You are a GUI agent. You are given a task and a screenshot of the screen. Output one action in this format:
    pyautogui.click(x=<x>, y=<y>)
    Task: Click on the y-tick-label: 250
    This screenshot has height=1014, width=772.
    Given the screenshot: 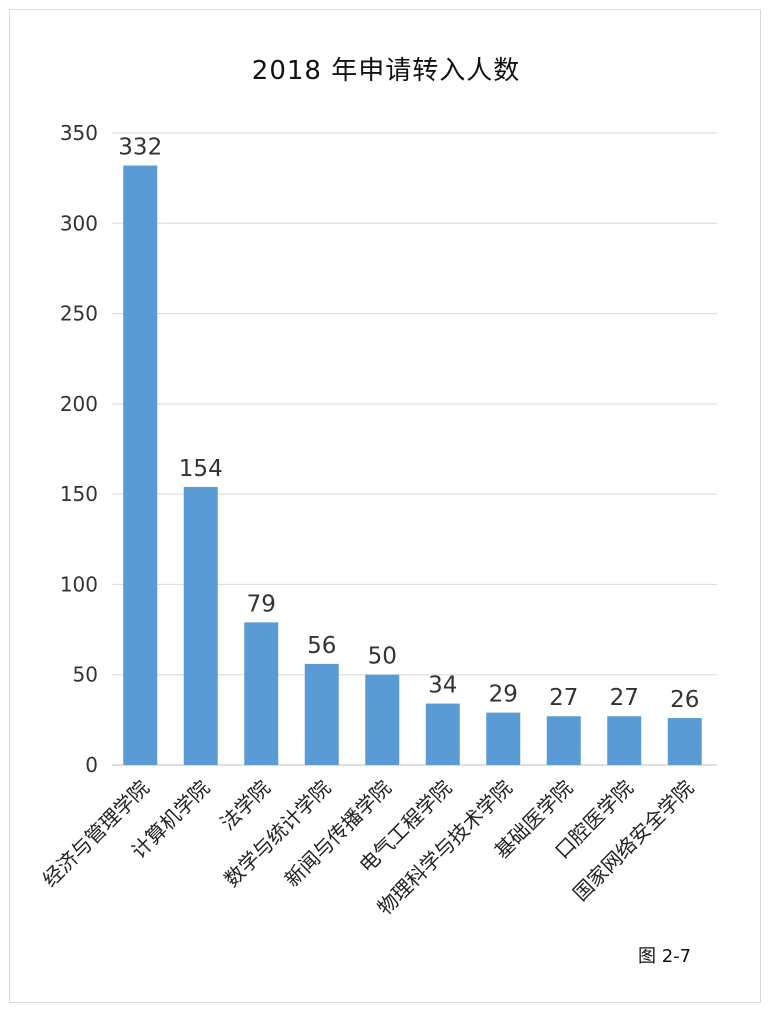 What is the action you would take?
    pyautogui.click(x=79, y=314)
    